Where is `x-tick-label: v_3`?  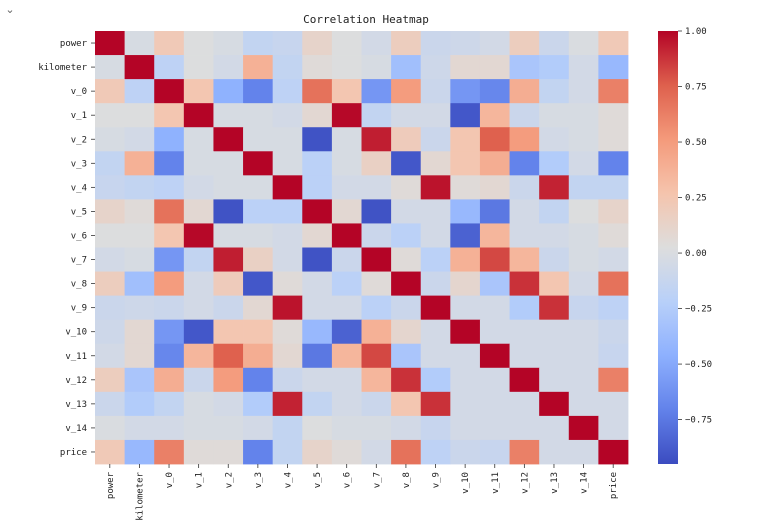 x-tick-label: v_3 is located at coordinates (259, 480).